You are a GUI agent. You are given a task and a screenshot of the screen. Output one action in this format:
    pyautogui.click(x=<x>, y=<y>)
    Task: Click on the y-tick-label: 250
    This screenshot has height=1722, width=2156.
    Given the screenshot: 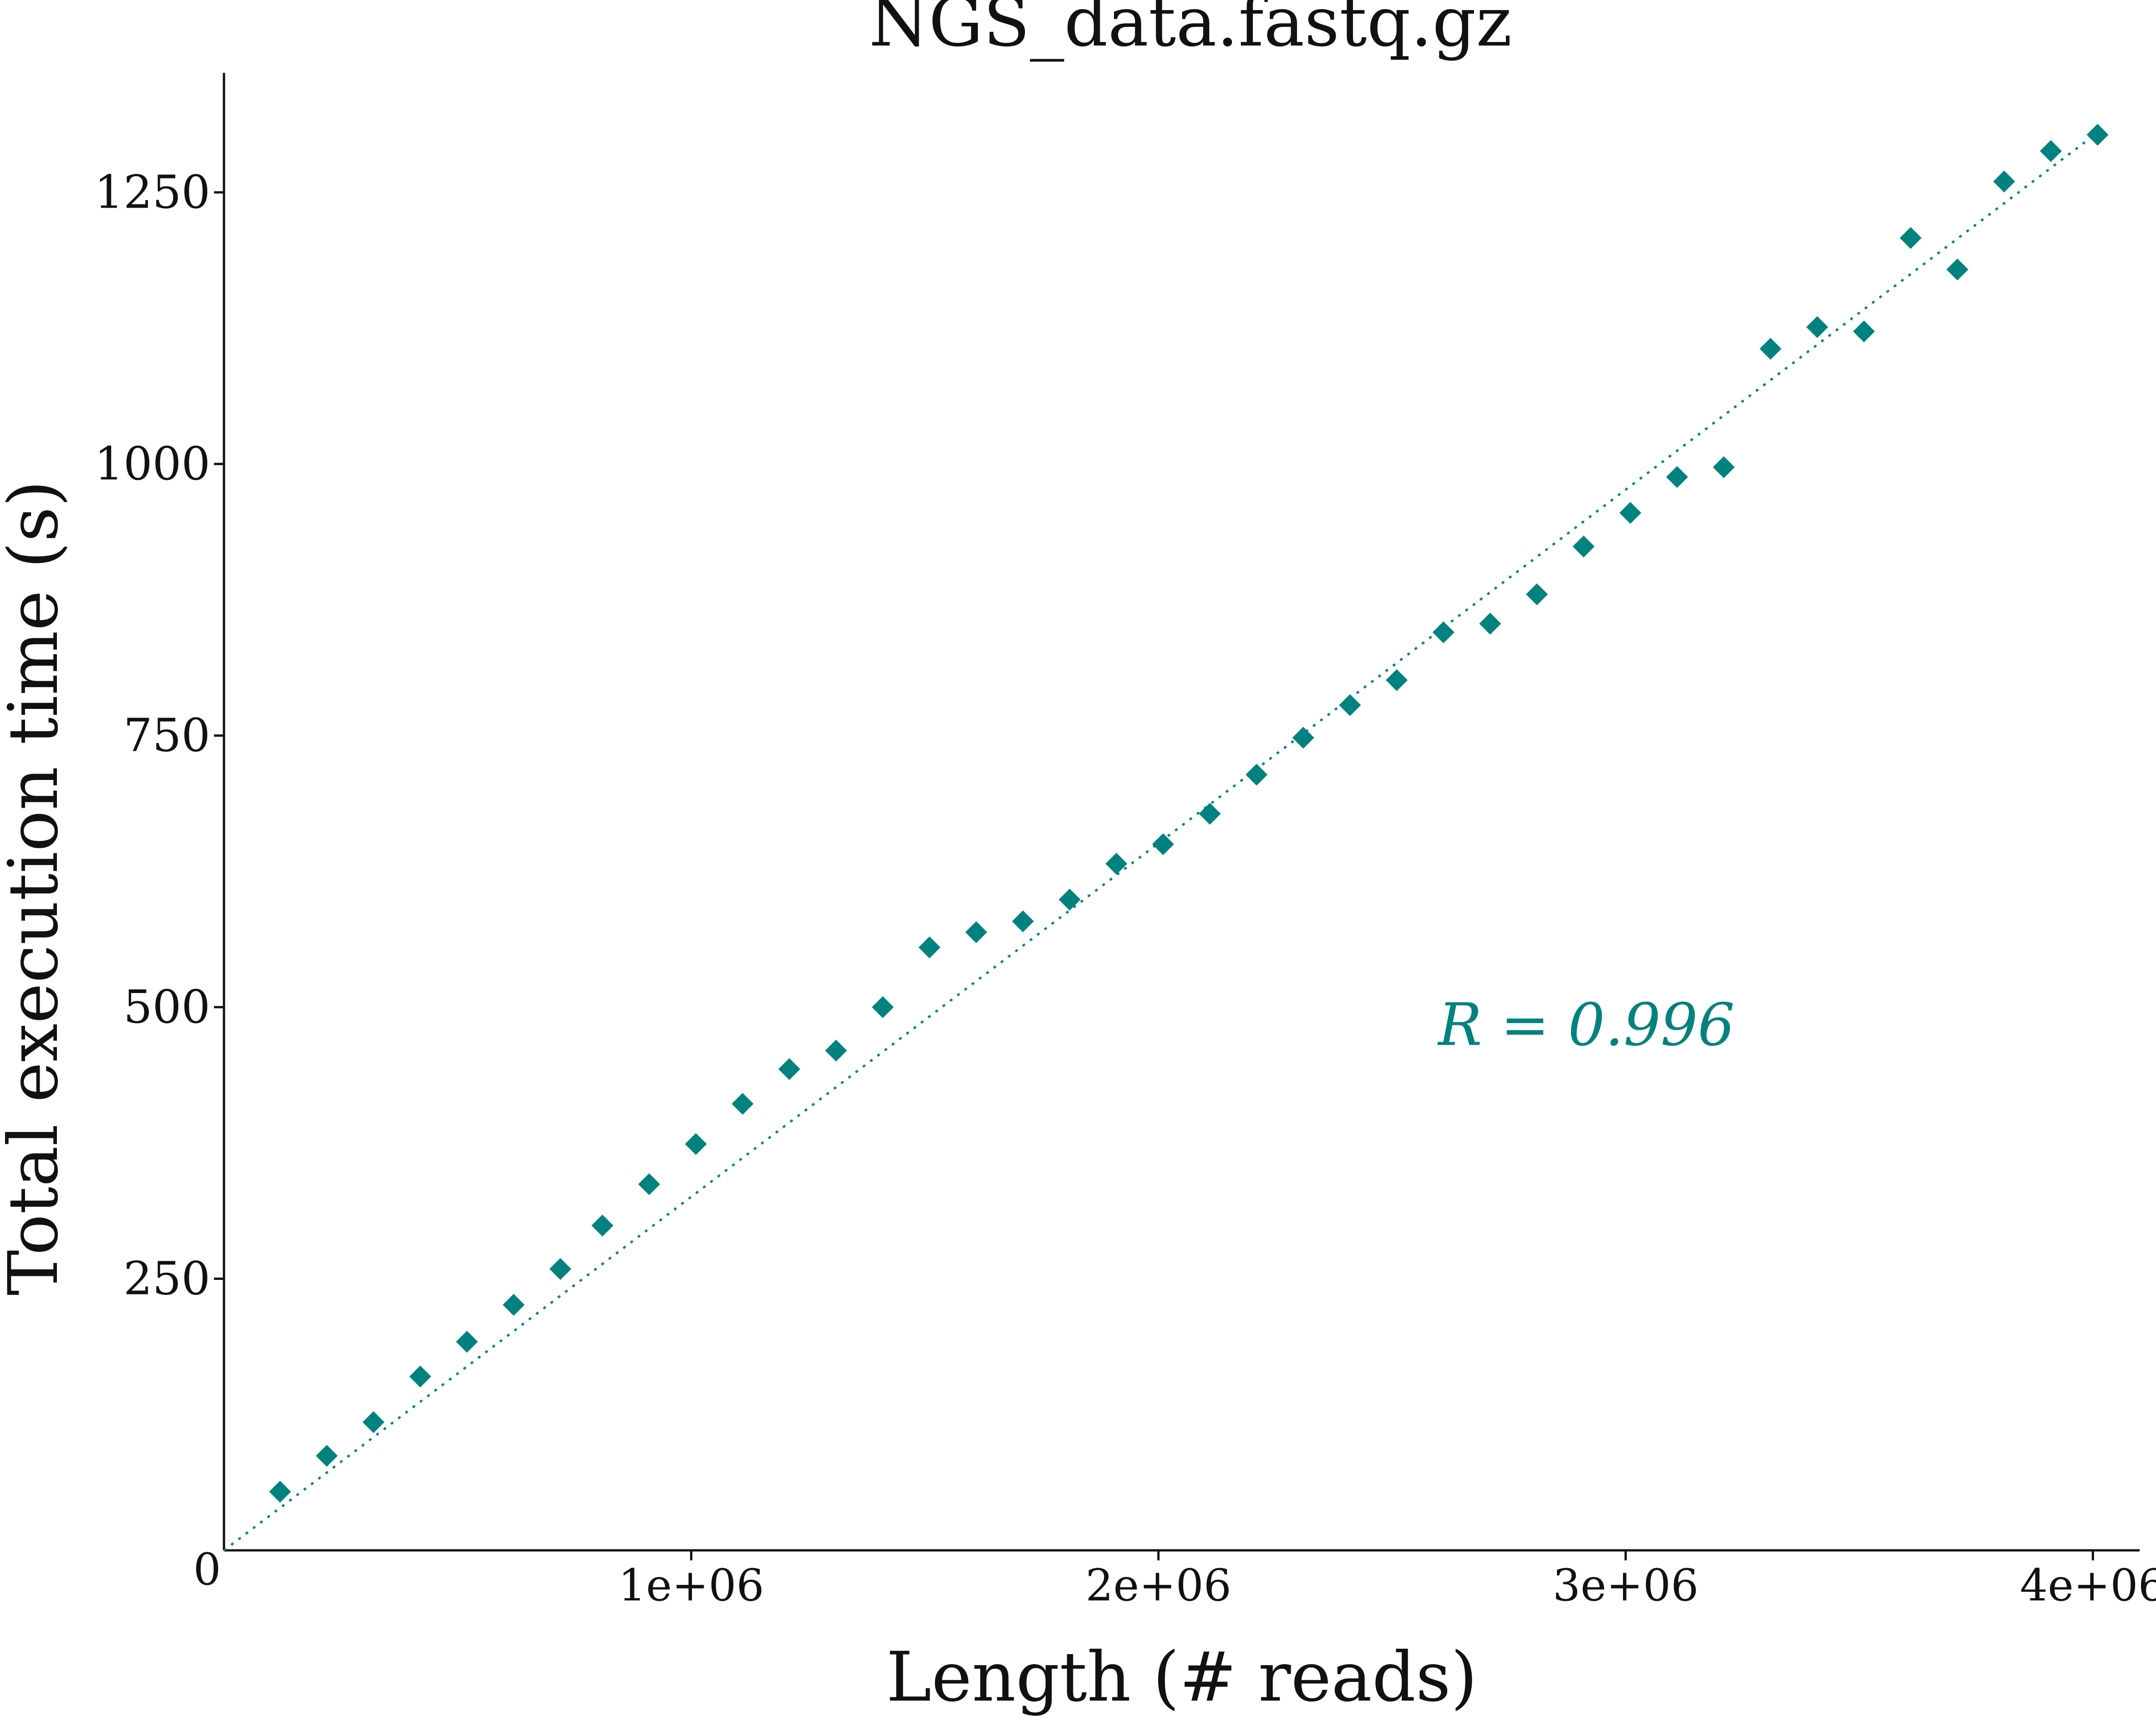 What is the action you would take?
    pyautogui.click(x=166, y=1278)
    